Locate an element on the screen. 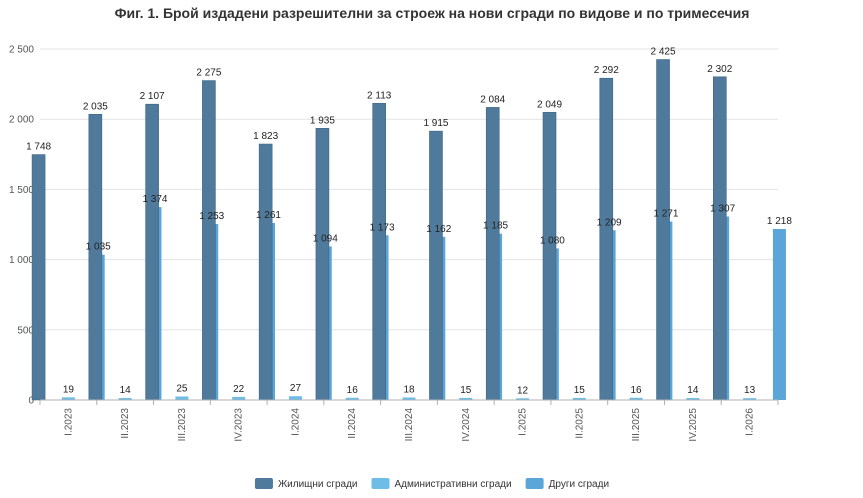 This screenshot has width=863, height=498. data-label: 18 is located at coordinates (409, 389).